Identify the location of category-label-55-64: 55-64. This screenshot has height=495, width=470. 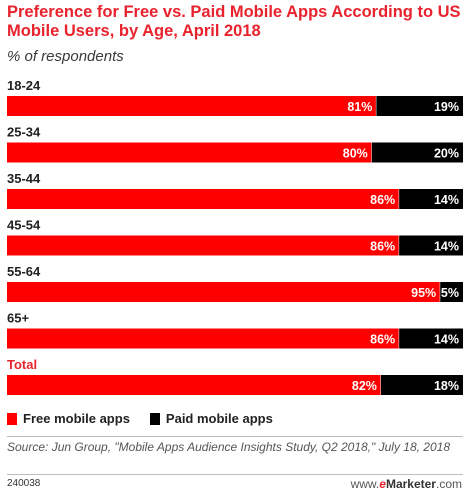
(24, 271).